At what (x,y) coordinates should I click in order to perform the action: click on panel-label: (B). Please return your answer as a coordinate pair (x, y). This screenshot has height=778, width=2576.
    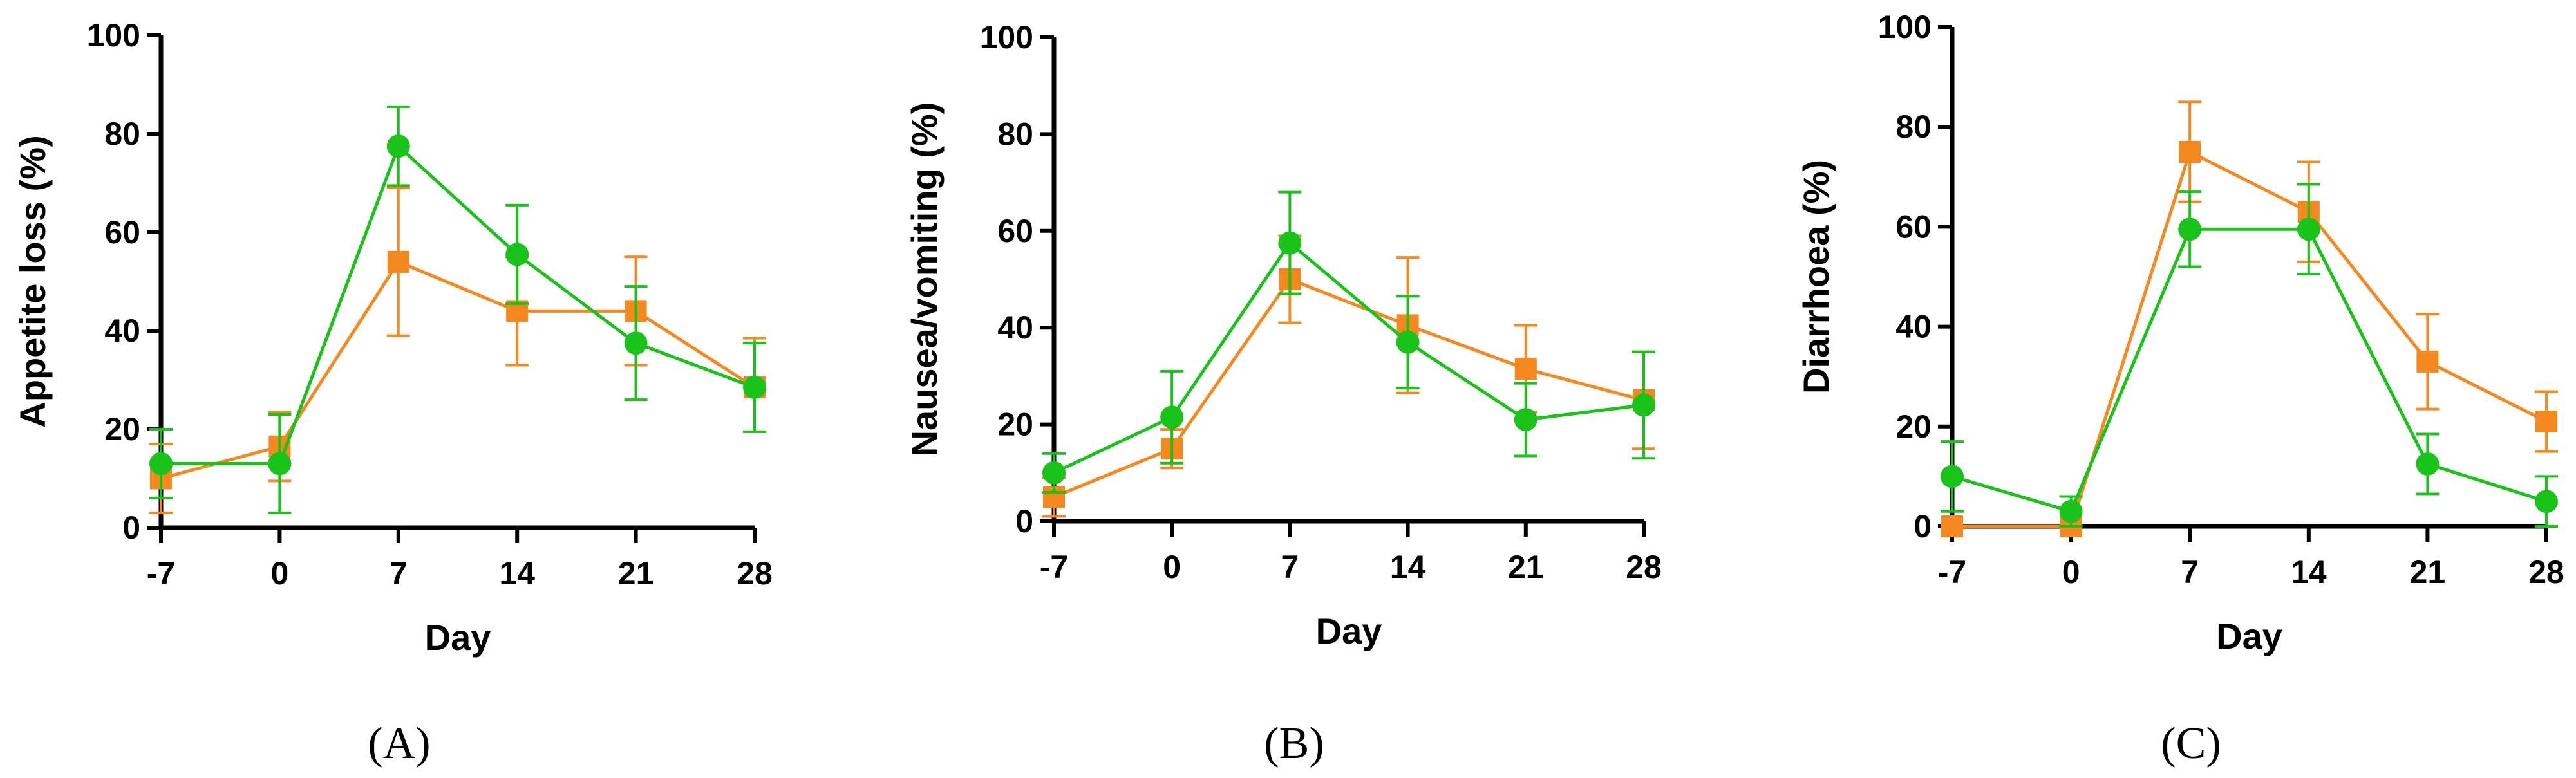
    Looking at the image, I should click on (1294, 743).